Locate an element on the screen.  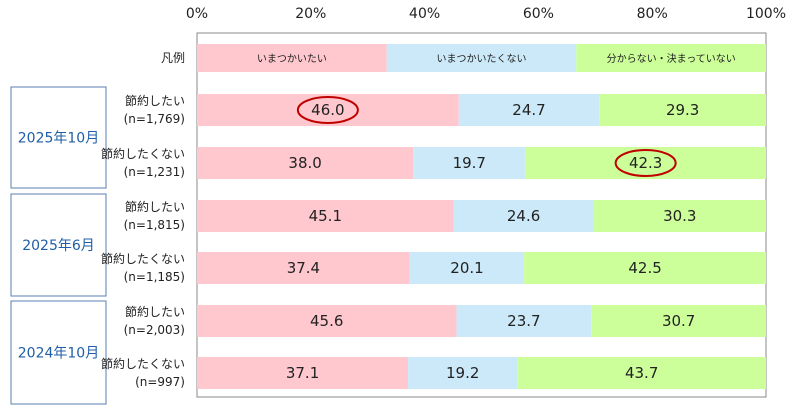
bar-value-label: 46.0 is located at coordinates (327, 110).